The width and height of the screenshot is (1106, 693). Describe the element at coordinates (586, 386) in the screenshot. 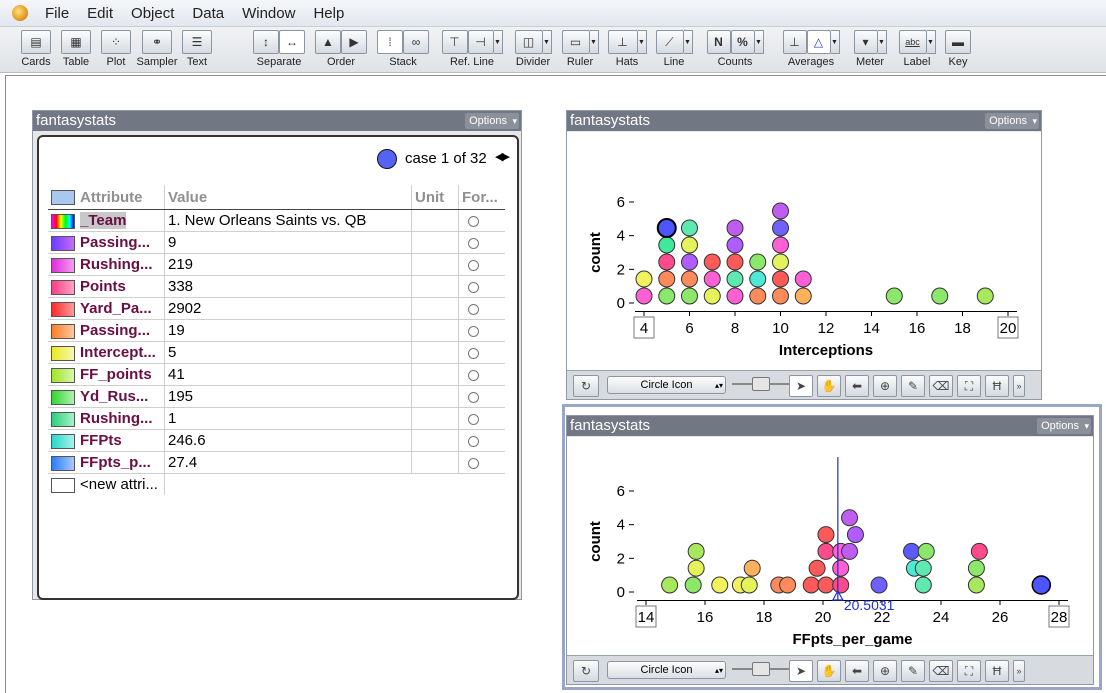

I see `graph1-rerandomize-icon: ↻` at that location.